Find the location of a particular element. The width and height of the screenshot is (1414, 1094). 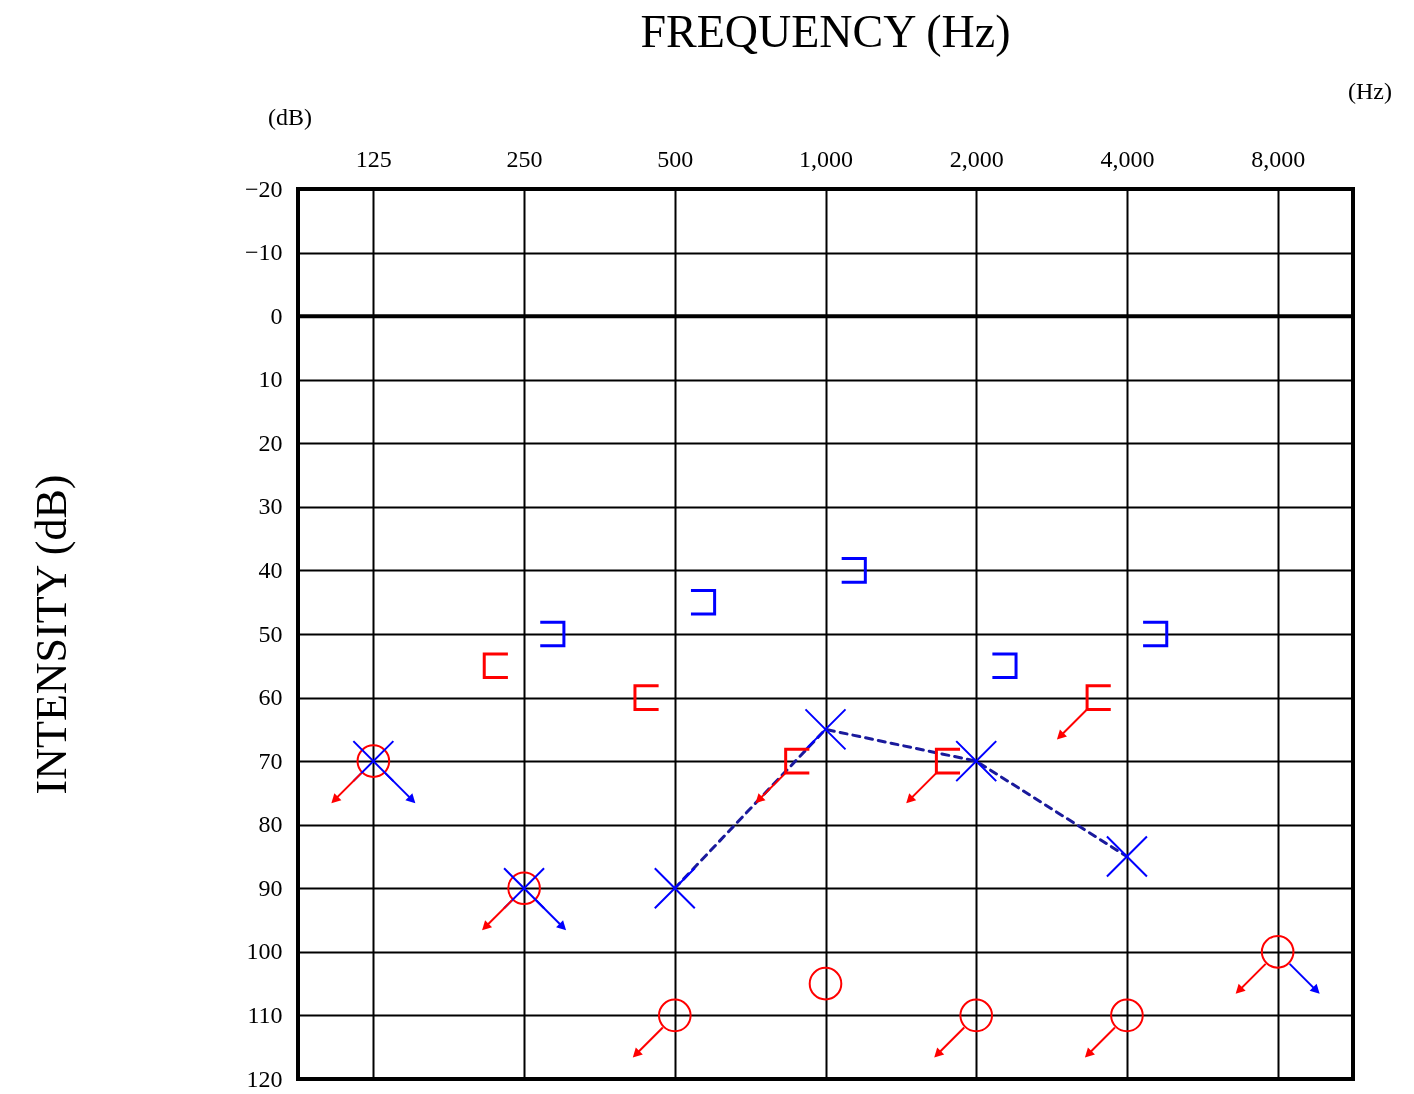

y-tick-label: 30 is located at coordinates (270, 506).